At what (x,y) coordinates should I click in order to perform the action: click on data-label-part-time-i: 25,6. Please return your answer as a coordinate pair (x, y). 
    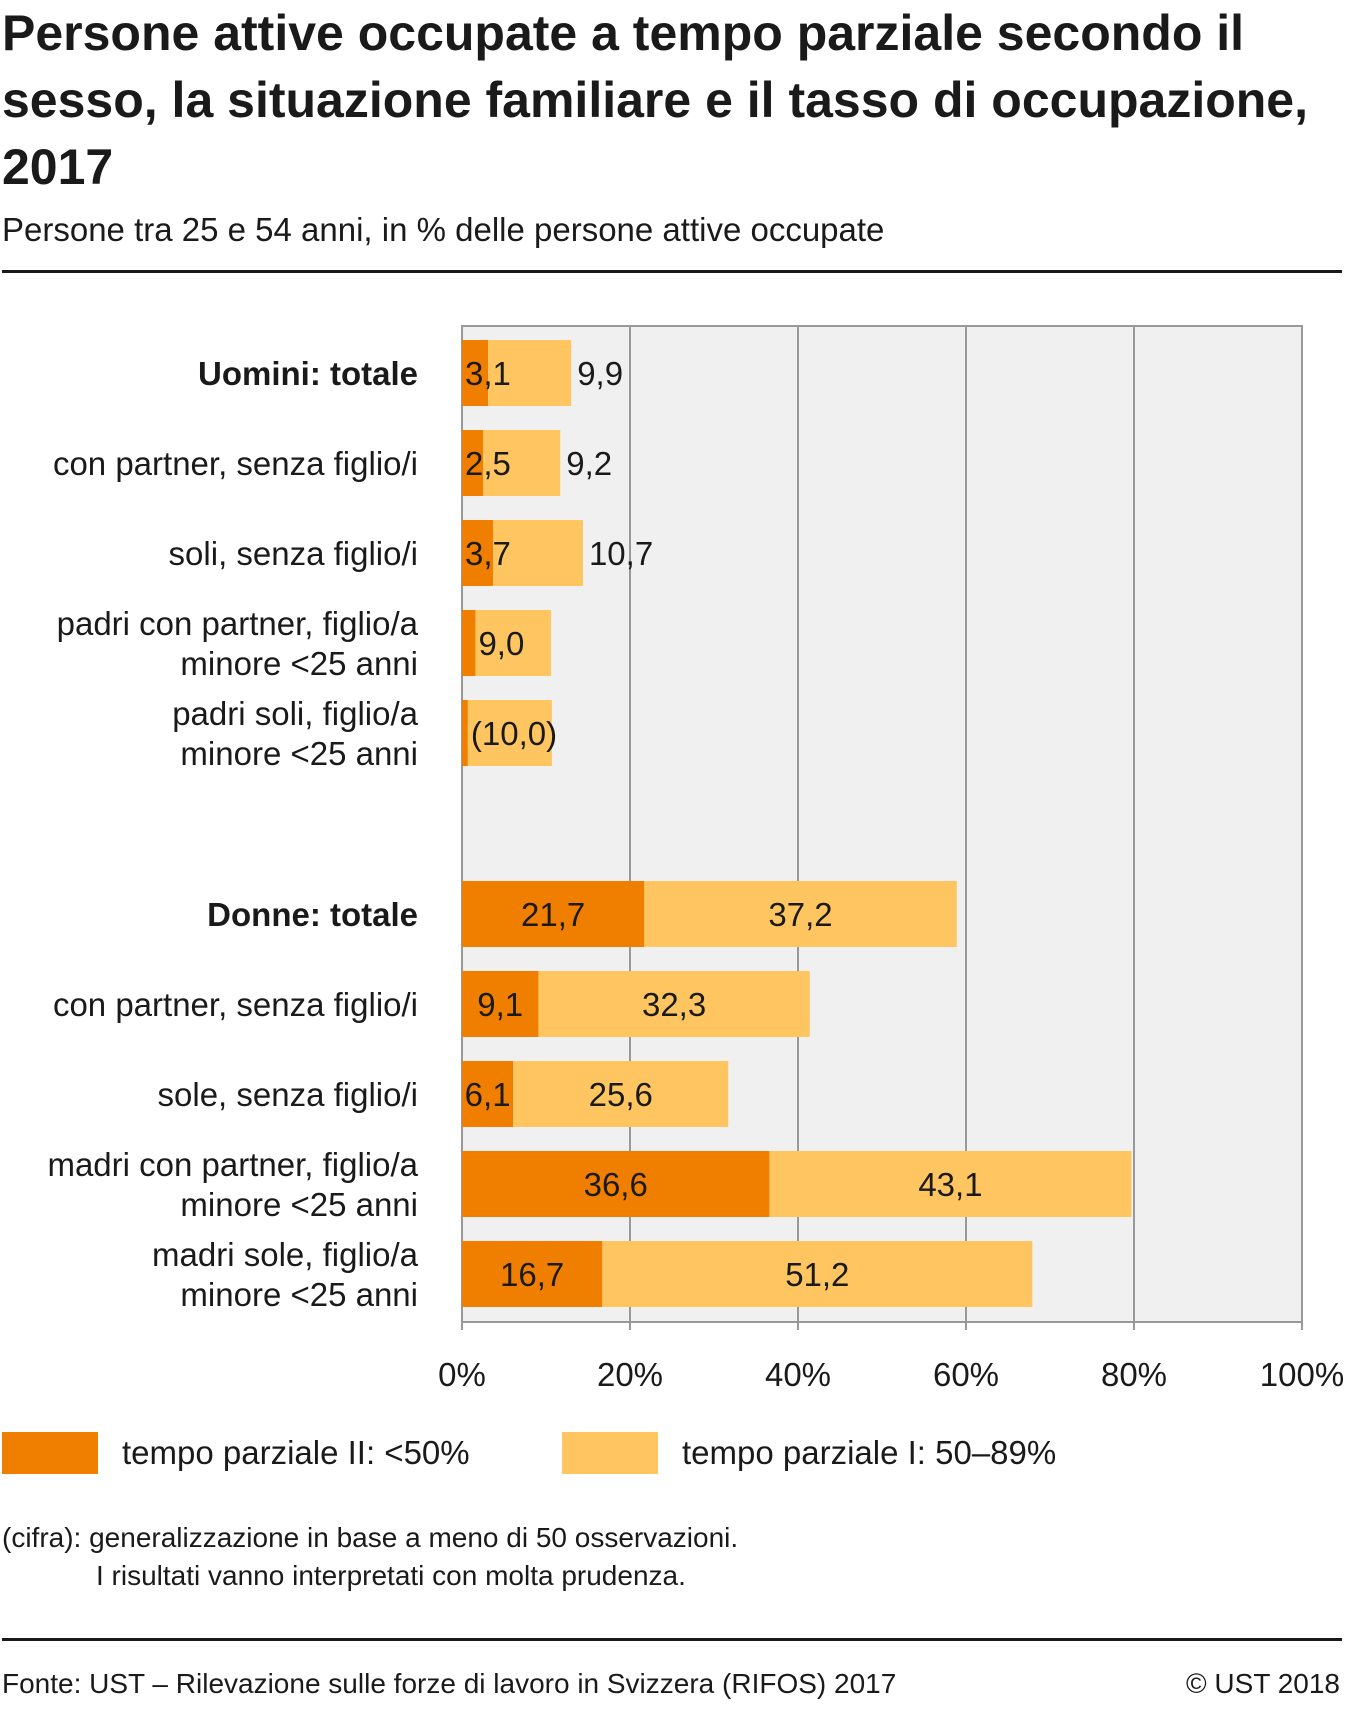
    Looking at the image, I should click on (621, 1094).